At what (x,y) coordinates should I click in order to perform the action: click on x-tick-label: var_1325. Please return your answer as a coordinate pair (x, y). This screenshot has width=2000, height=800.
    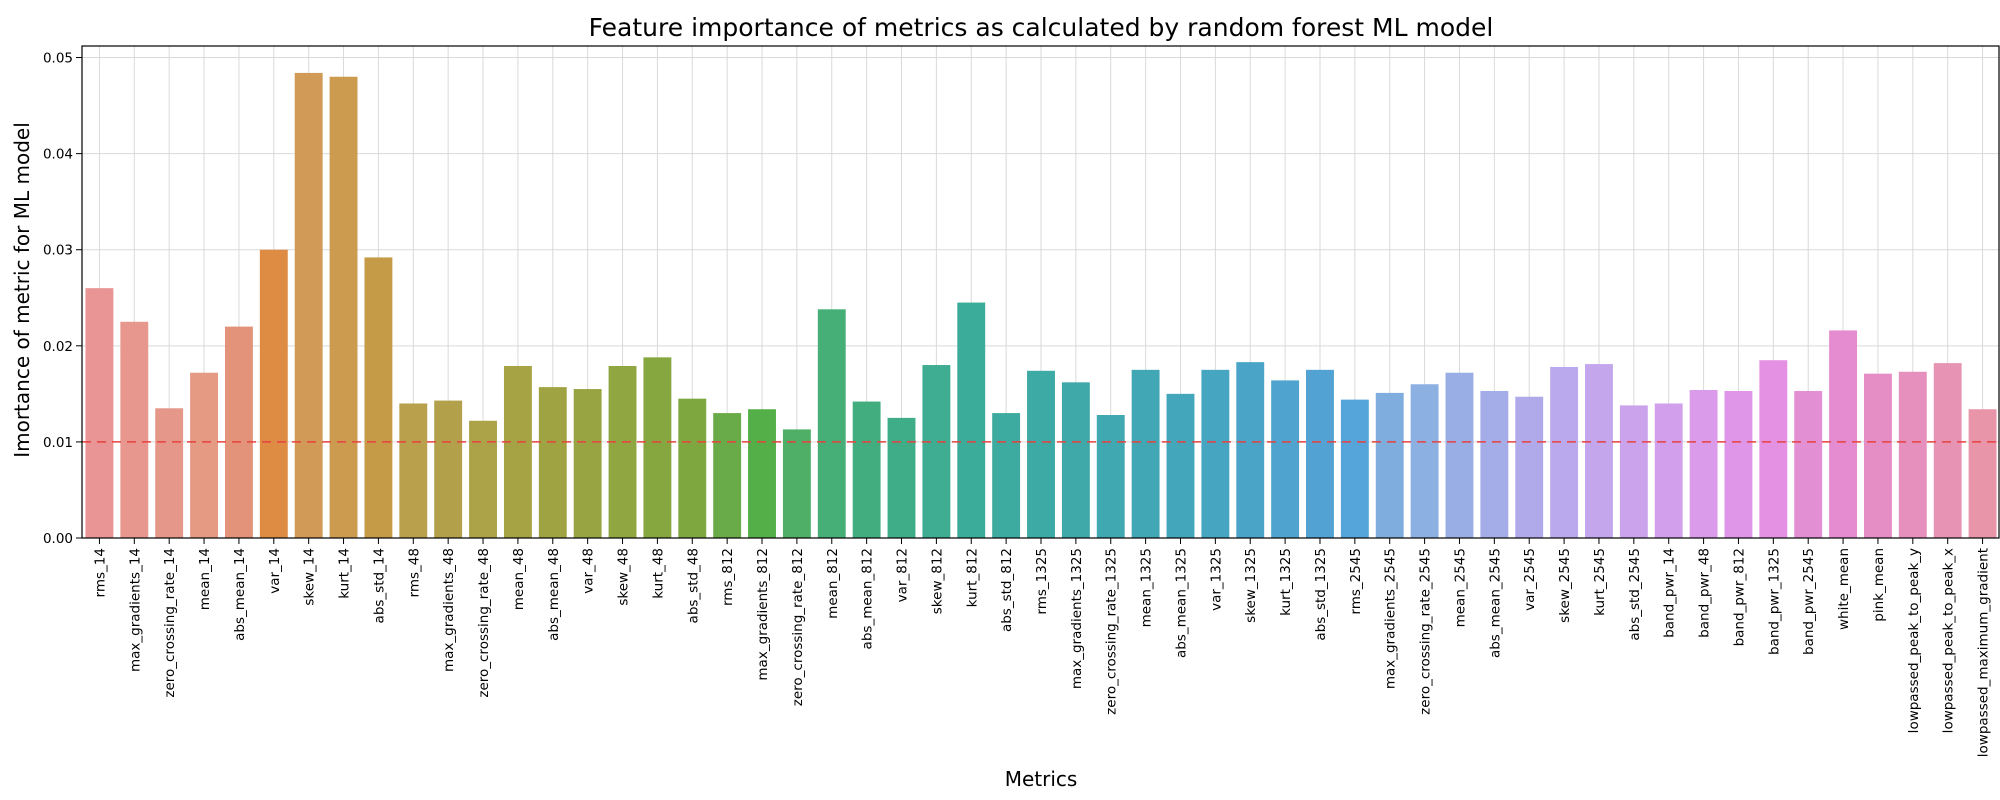
    Looking at the image, I should click on (1216, 579).